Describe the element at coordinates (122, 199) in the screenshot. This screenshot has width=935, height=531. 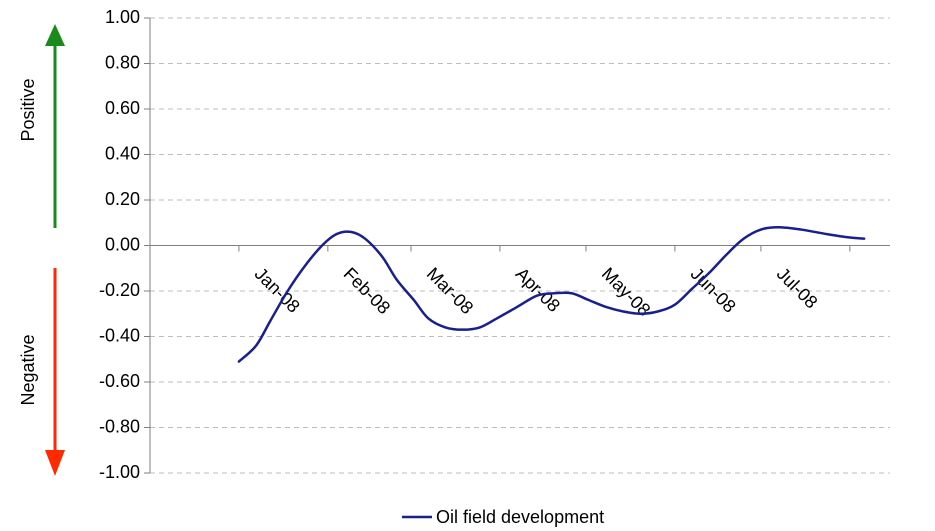
I see `y-tick-label: 0.20` at that location.